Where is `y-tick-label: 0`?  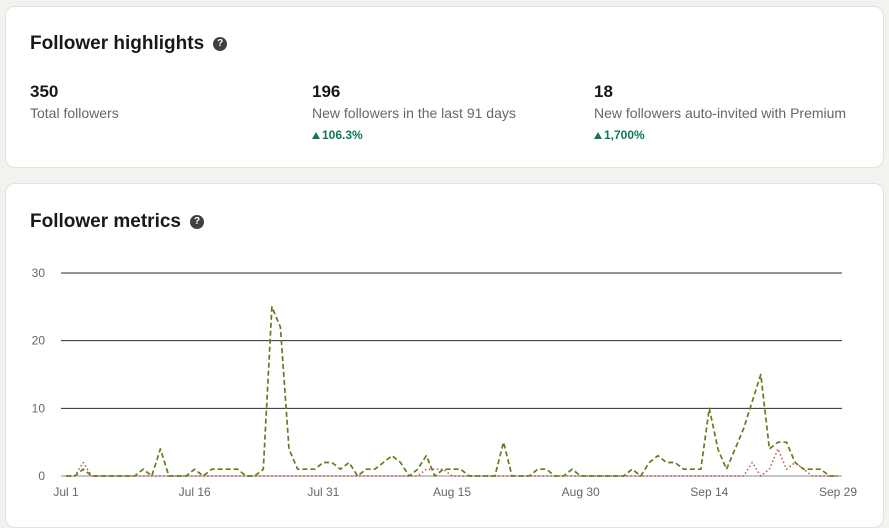 y-tick-label: 0 is located at coordinates (41, 476).